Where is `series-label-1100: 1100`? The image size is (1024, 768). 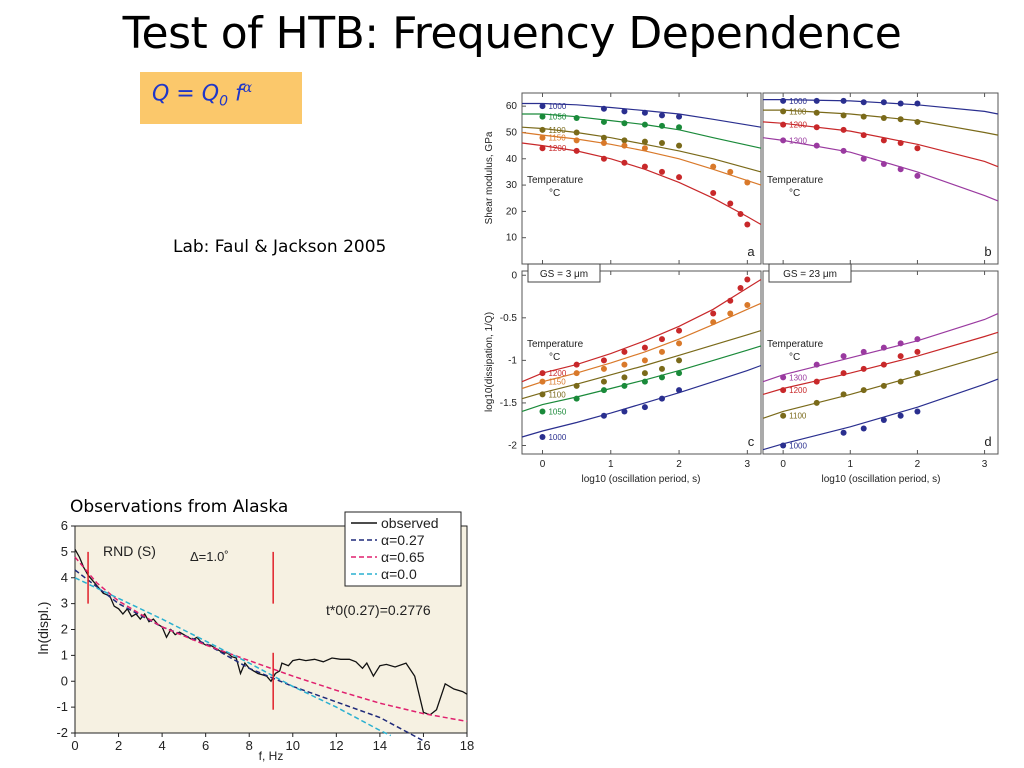 series-label-1100: 1100 is located at coordinates (798, 111).